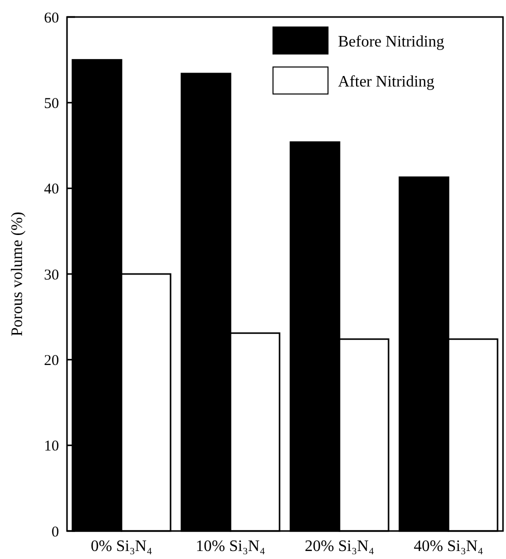 This screenshot has width=506, height=559. What do you see at coordinates (391, 42) in the screenshot?
I see `legend-label: Before Nitriding` at bounding box center [391, 42].